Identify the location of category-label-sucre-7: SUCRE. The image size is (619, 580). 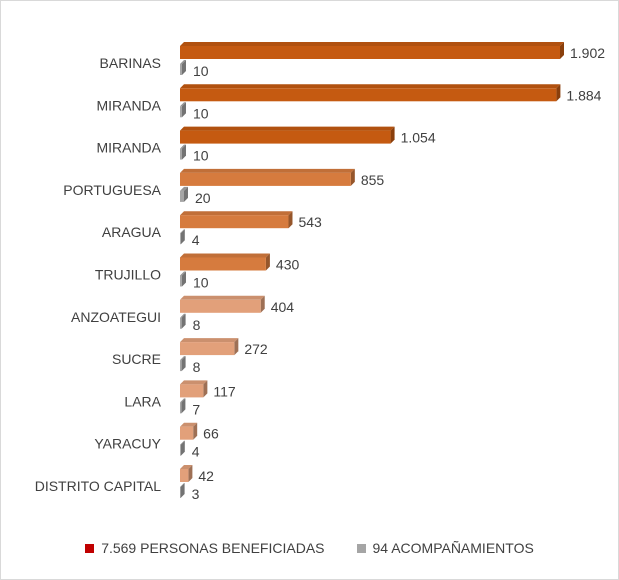
(136, 359).